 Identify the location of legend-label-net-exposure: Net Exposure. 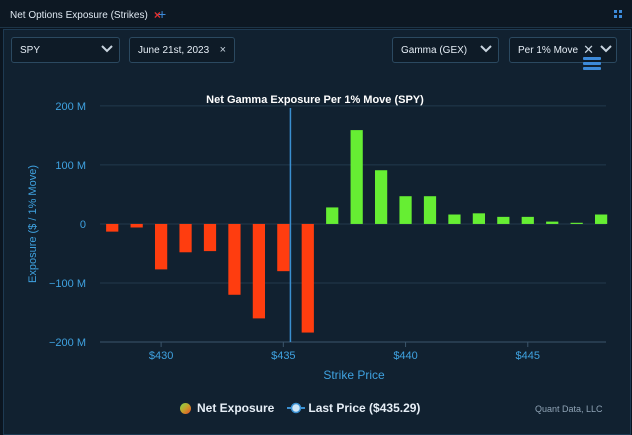
(236, 408).